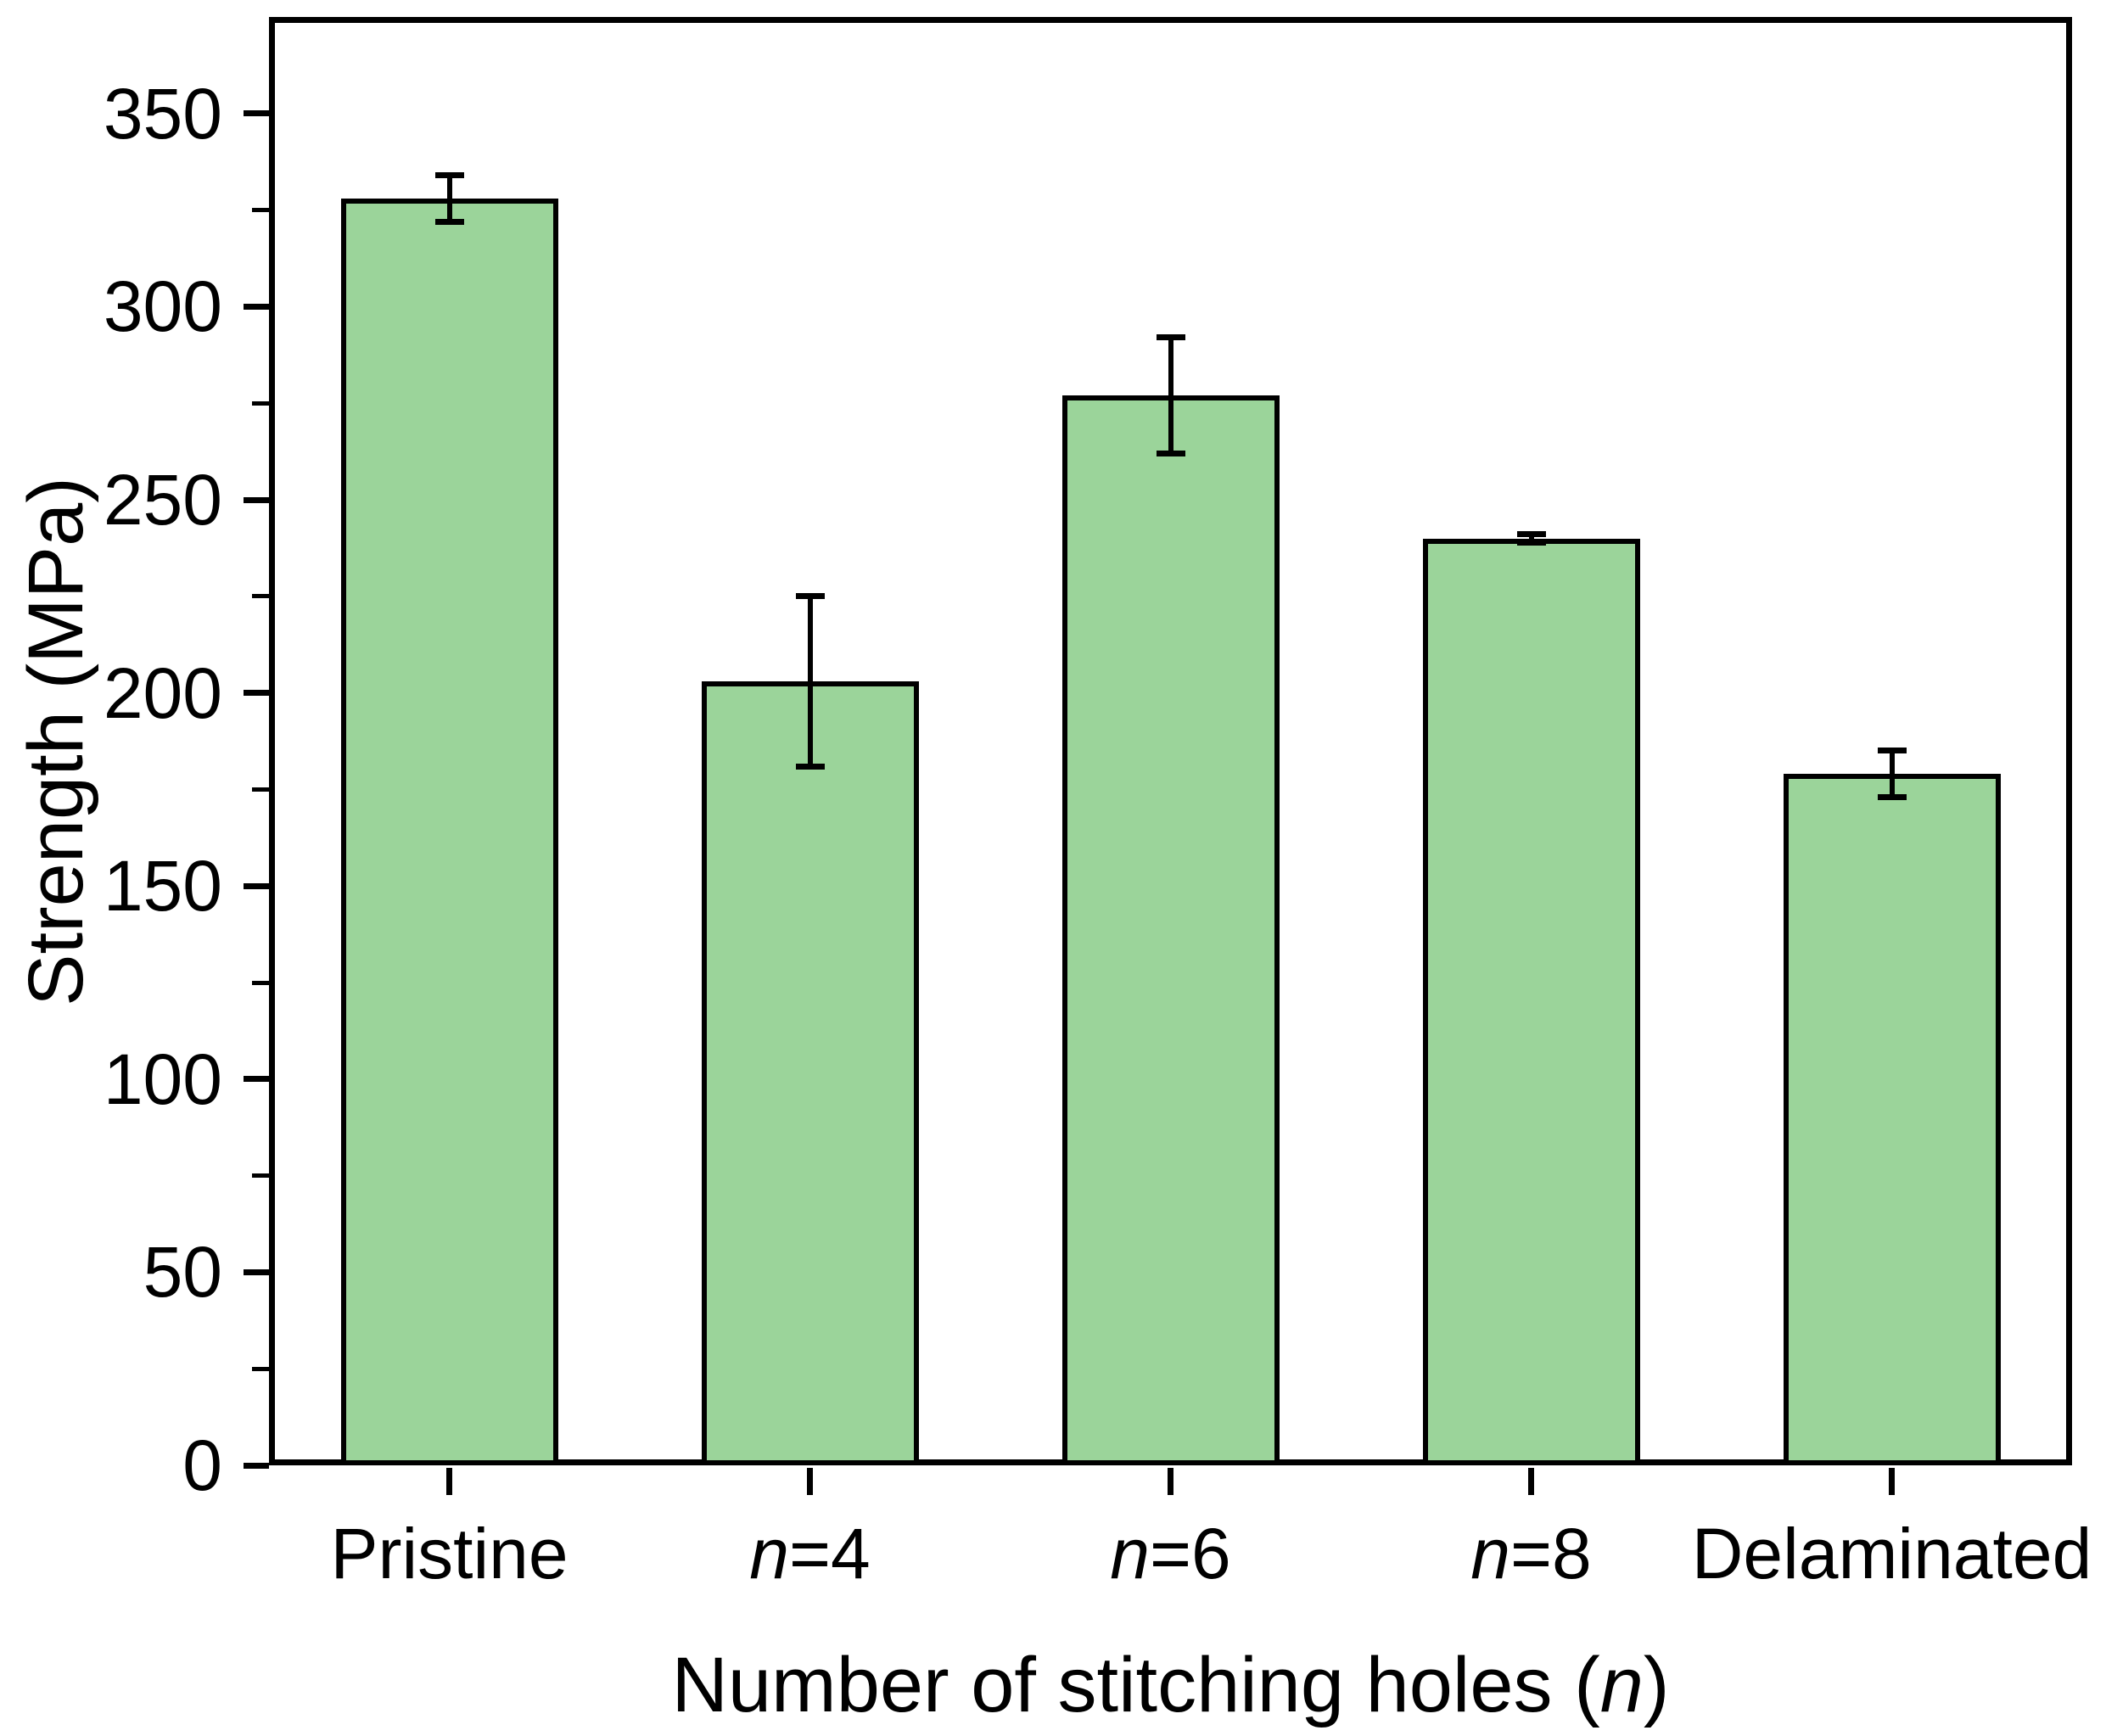 The image size is (2106, 1736). Describe the element at coordinates (162, 1079) in the screenshot. I see `y-tick-label: 100` at that location.